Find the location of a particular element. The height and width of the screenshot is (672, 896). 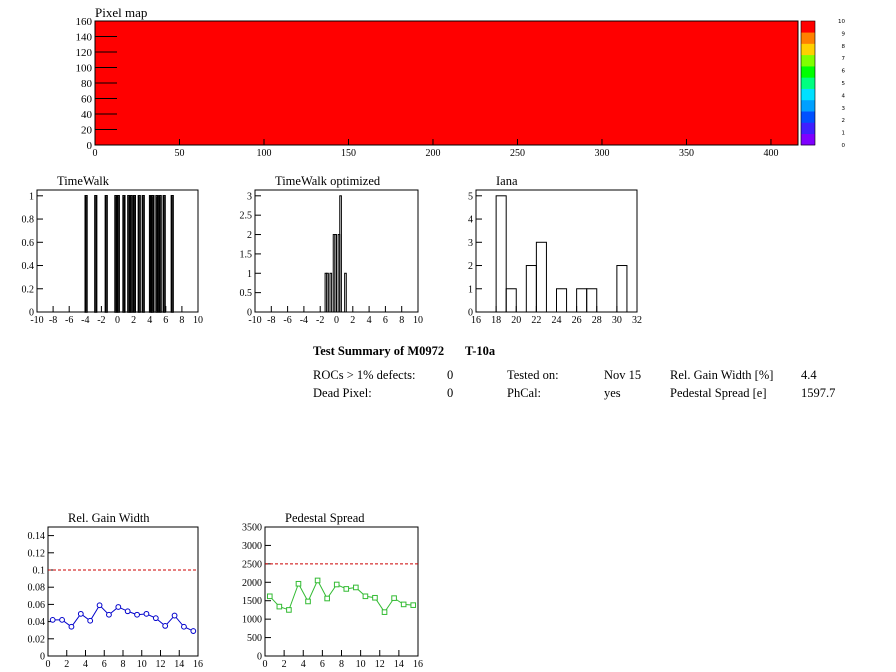

summary-value-dead: 0 is located at coordinates (450, 393).